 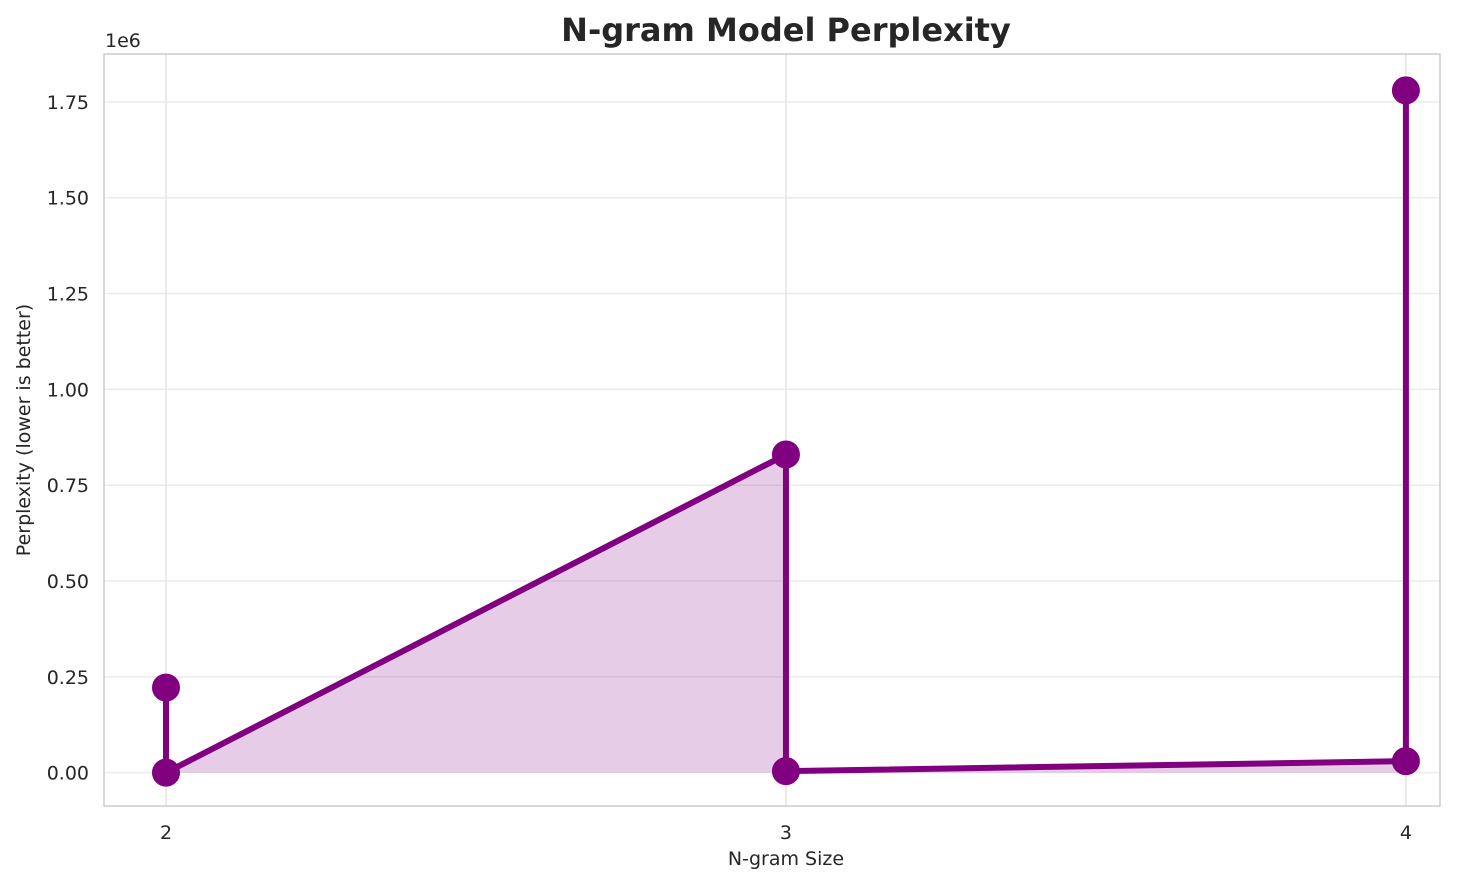 I want to click on y-tick-label: 1.00, so click(x=68, y=390).